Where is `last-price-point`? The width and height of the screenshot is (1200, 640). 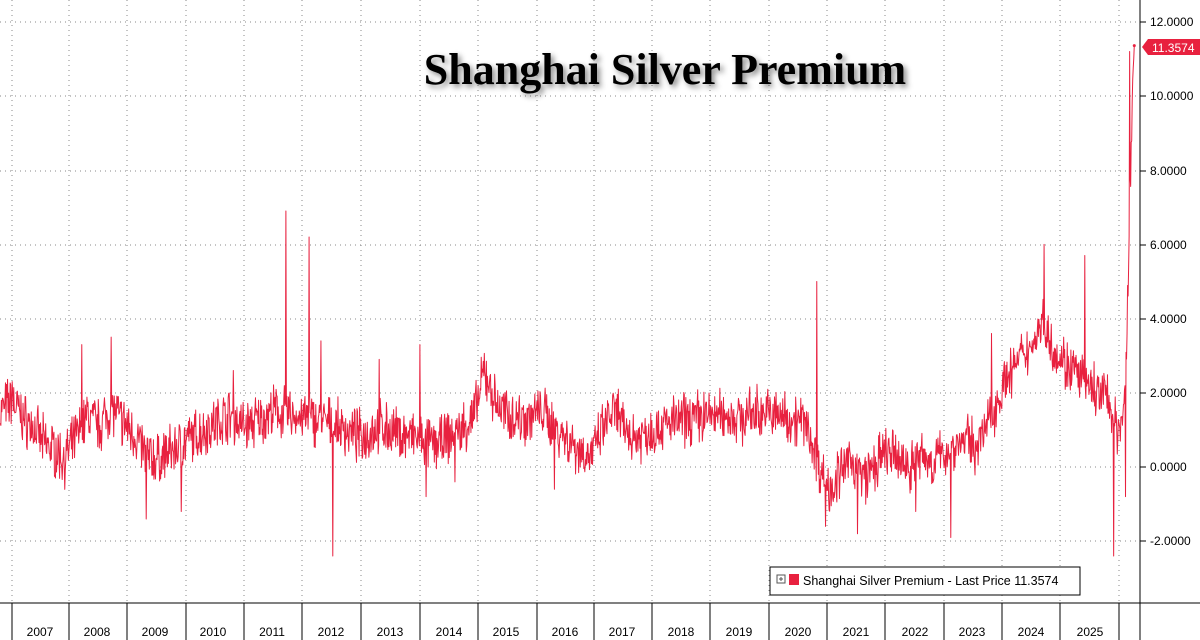 last-price-point is located at coordinates (1134, 46).